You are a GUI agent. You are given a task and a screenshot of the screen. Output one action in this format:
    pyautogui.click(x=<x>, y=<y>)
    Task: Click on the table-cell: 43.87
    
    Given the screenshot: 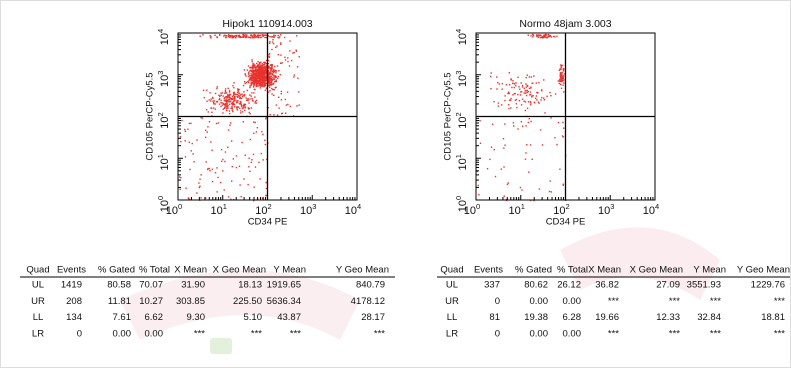 What is the action you would take?
    pyautogui.click(x=289, y=317)
    